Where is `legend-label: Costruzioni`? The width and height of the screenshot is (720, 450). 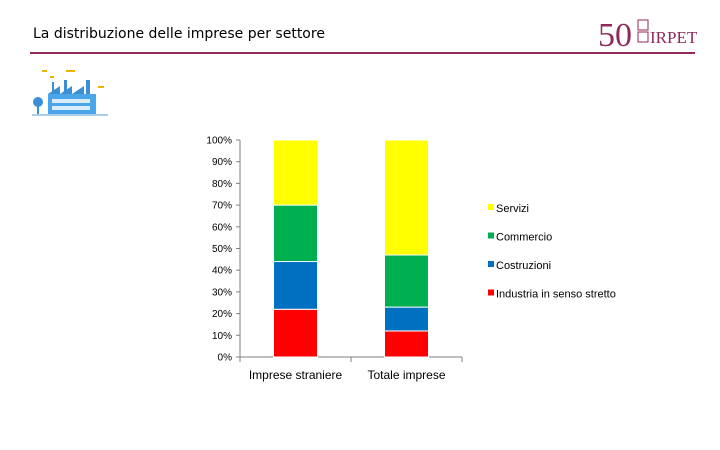
legend-label: Costruzioni is located at coordinates (523, 266).